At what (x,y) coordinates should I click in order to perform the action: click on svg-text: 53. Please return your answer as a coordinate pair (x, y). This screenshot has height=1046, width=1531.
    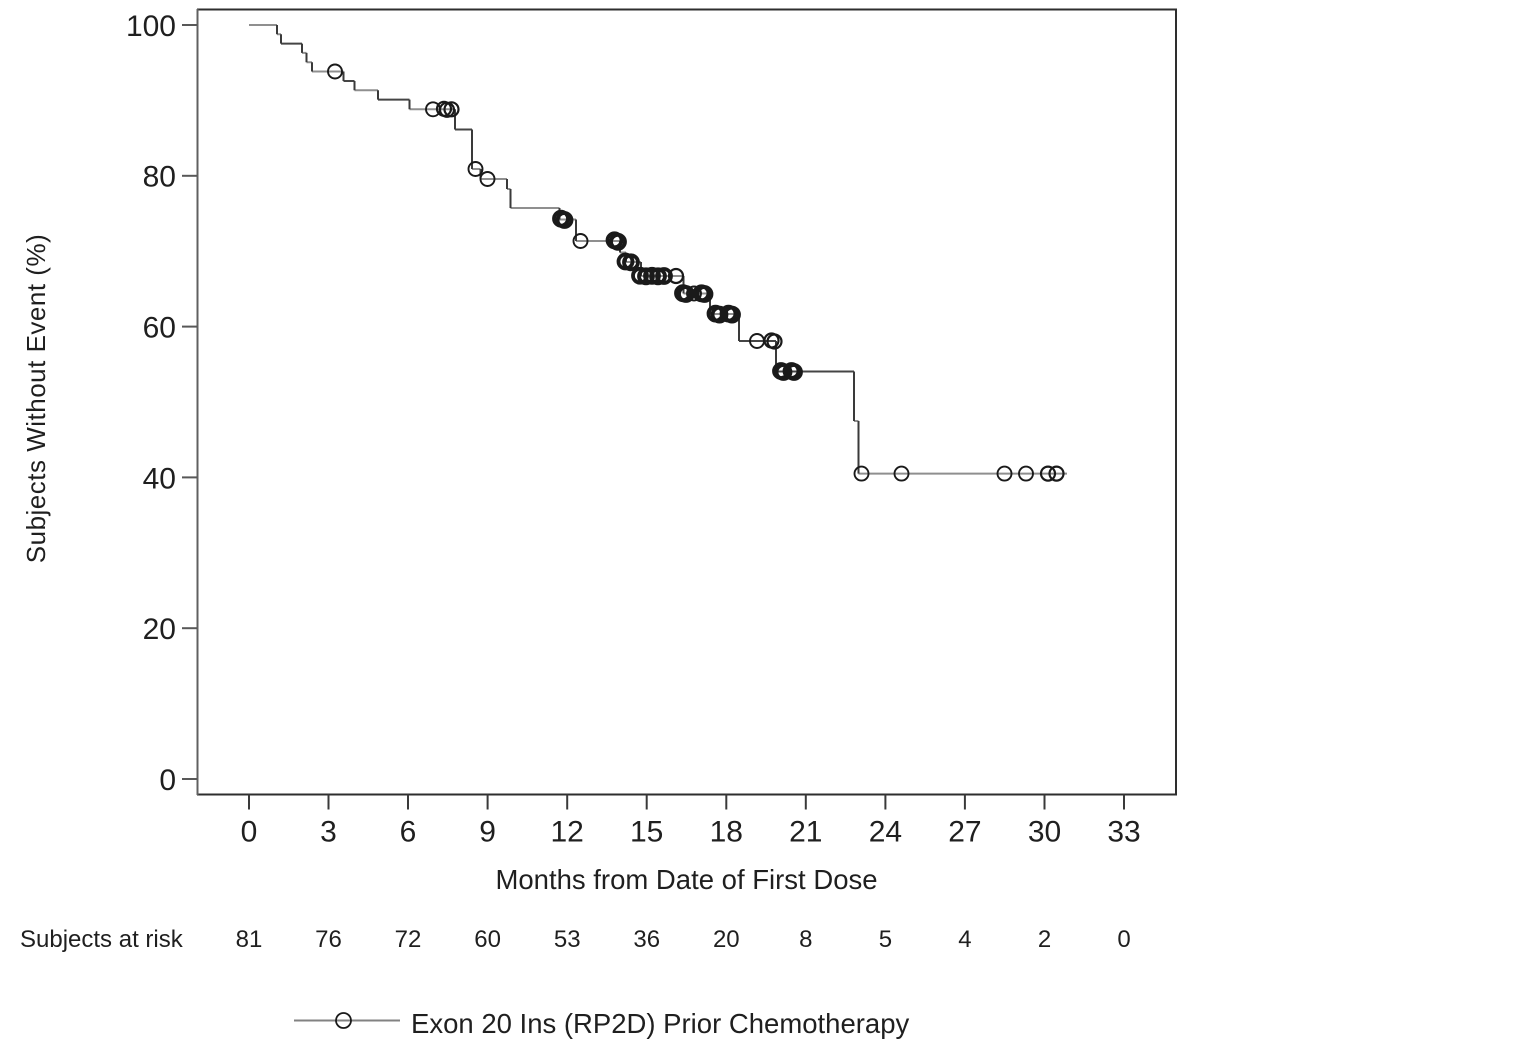
    Looking at the image, I should click on (567, 939).